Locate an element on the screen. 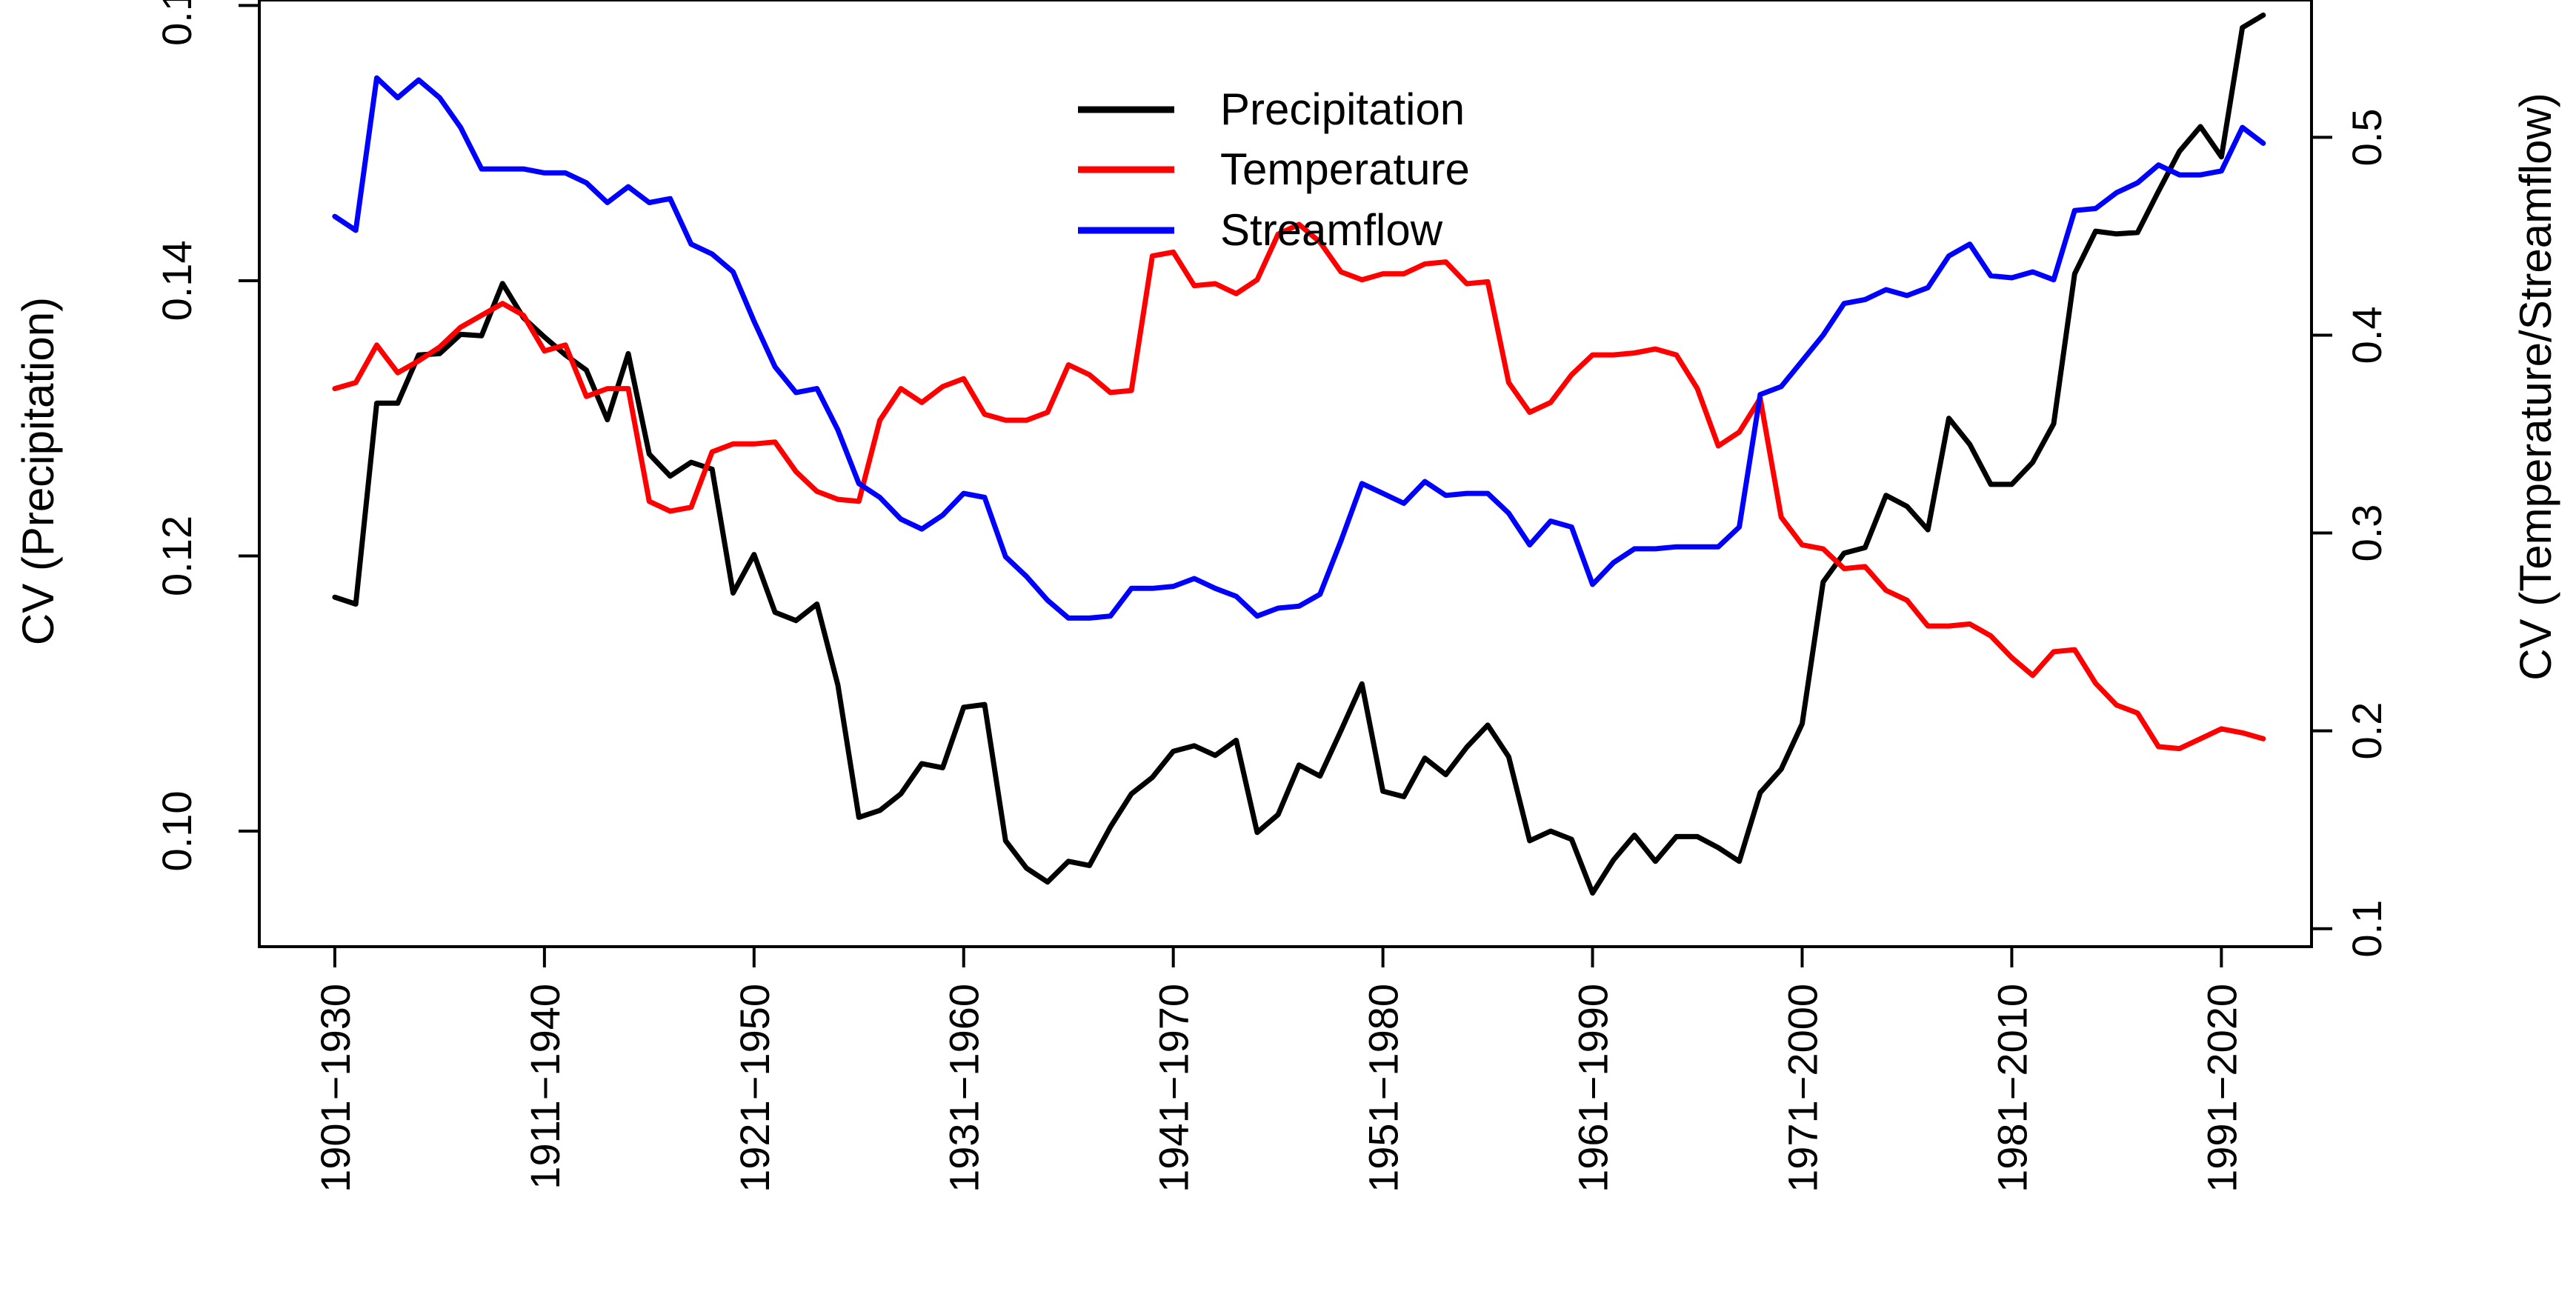  x-tick-label: 1991−2020 is located at coordinates (2221, 1088).